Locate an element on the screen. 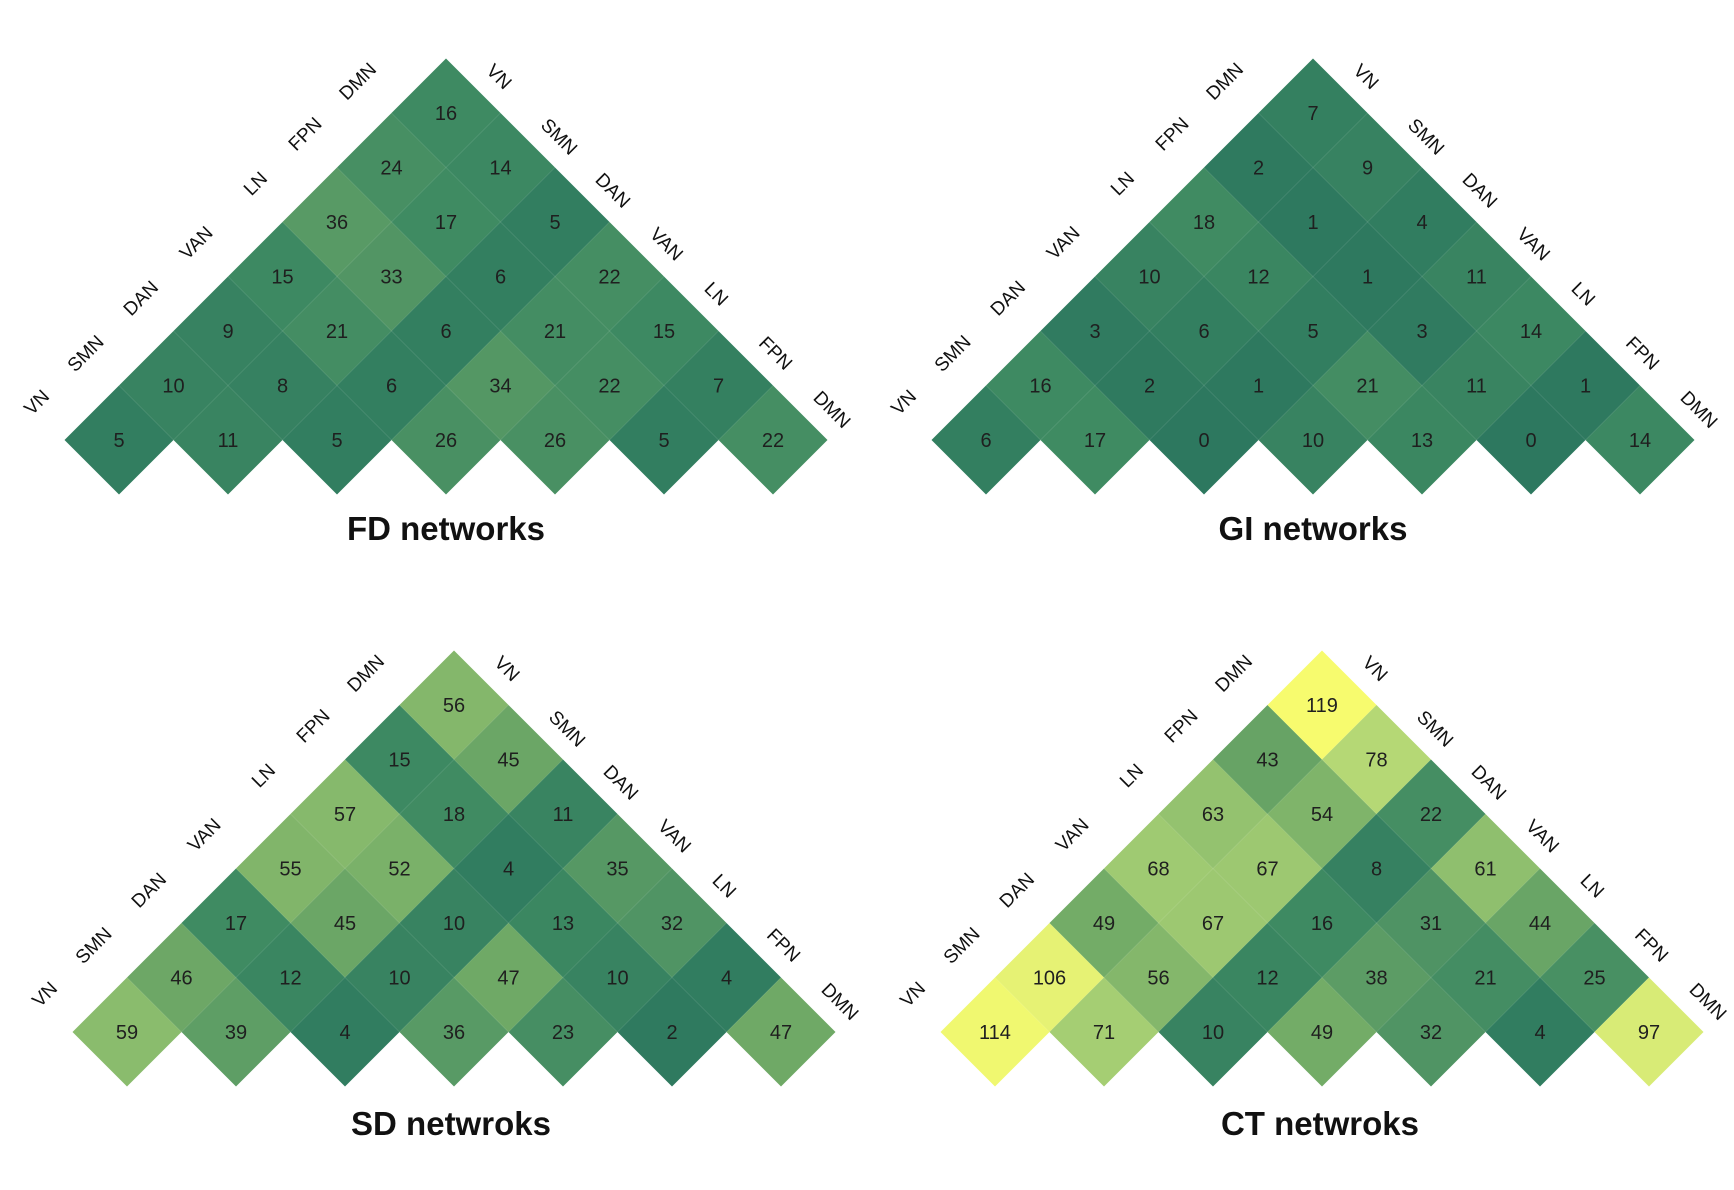 This screenshot has height=1190, width=1734. cell-value-label: 68 is located at coordinates (1158, 870).